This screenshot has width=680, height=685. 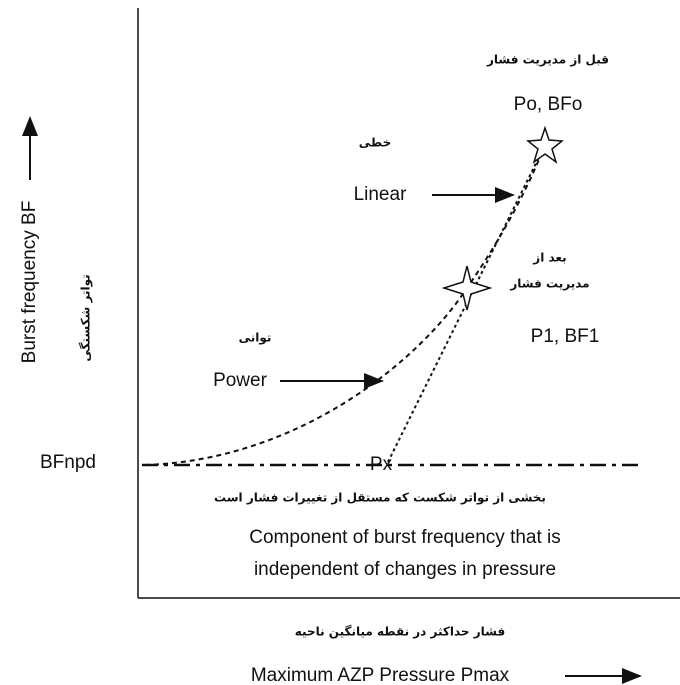 What do you see at coordinates (375, 143) in the screenshot?
I see `label: خطی` at bounding box center [375, 143].